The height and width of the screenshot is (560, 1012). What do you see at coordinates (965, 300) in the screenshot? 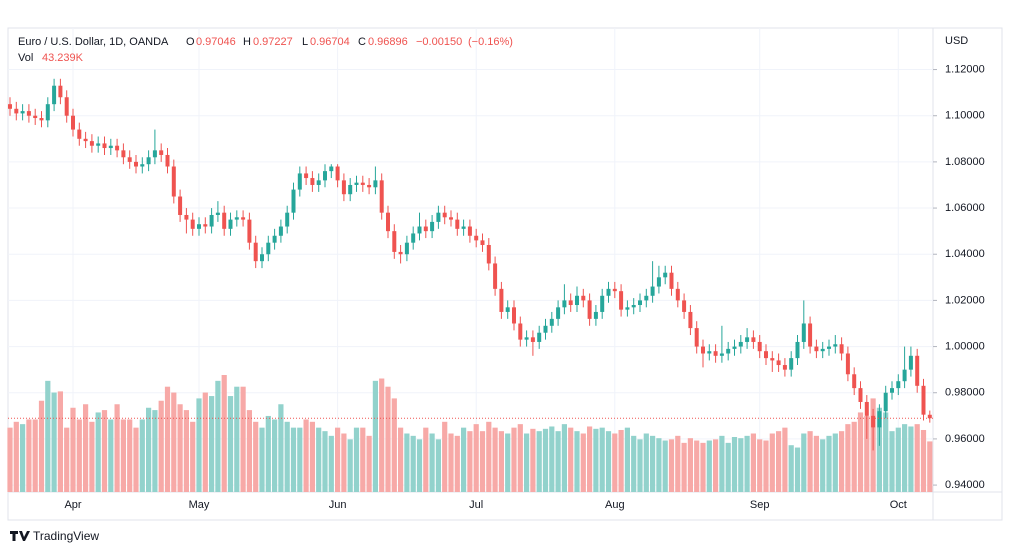
I see `y-tick-label: 1.02000` at bounding box center [965, 300].